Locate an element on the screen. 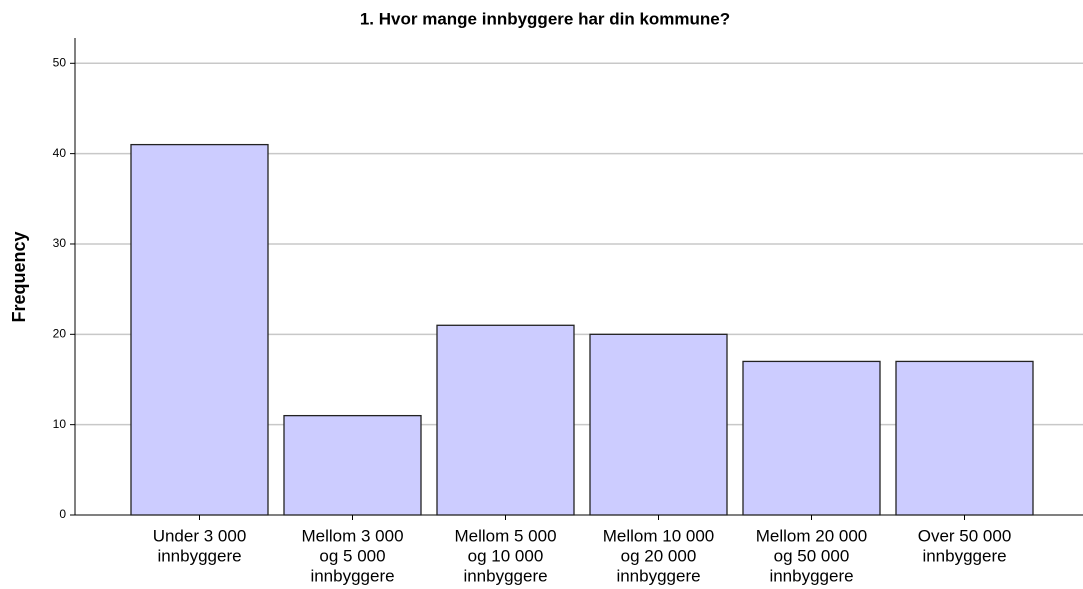  y-tick-label: 50 is located at coordinates (60, 62).